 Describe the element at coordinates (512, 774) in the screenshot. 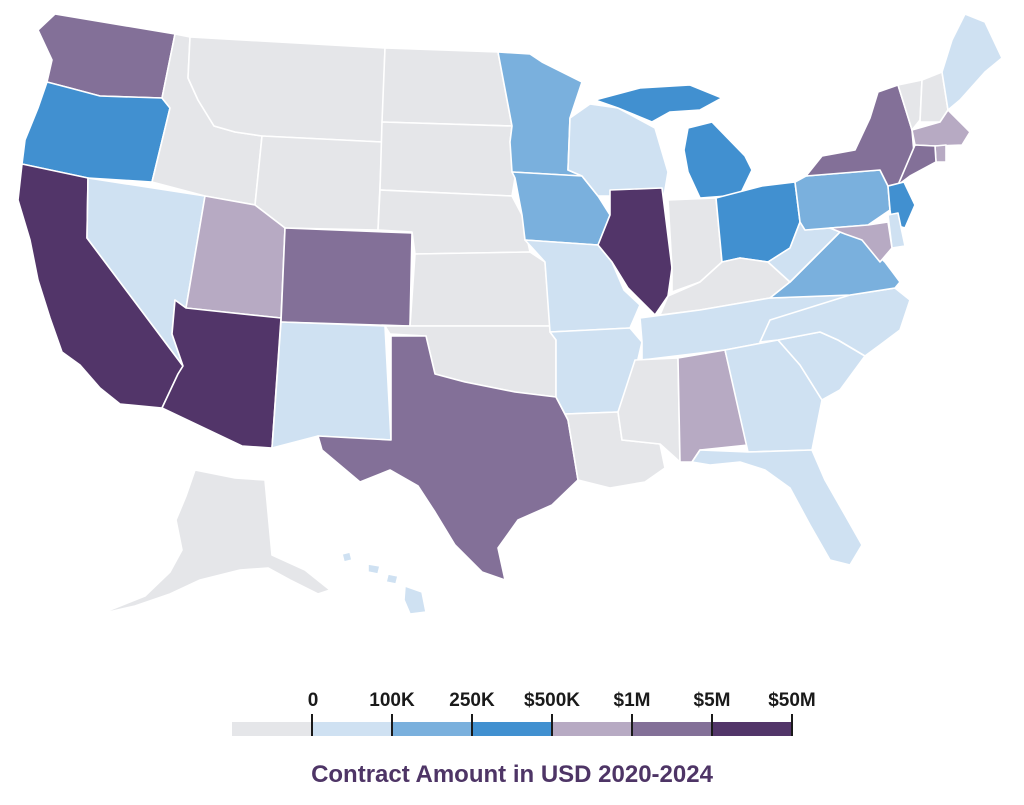

I see `legend-title: Contract Amount in USD 2020-2024` at that location.